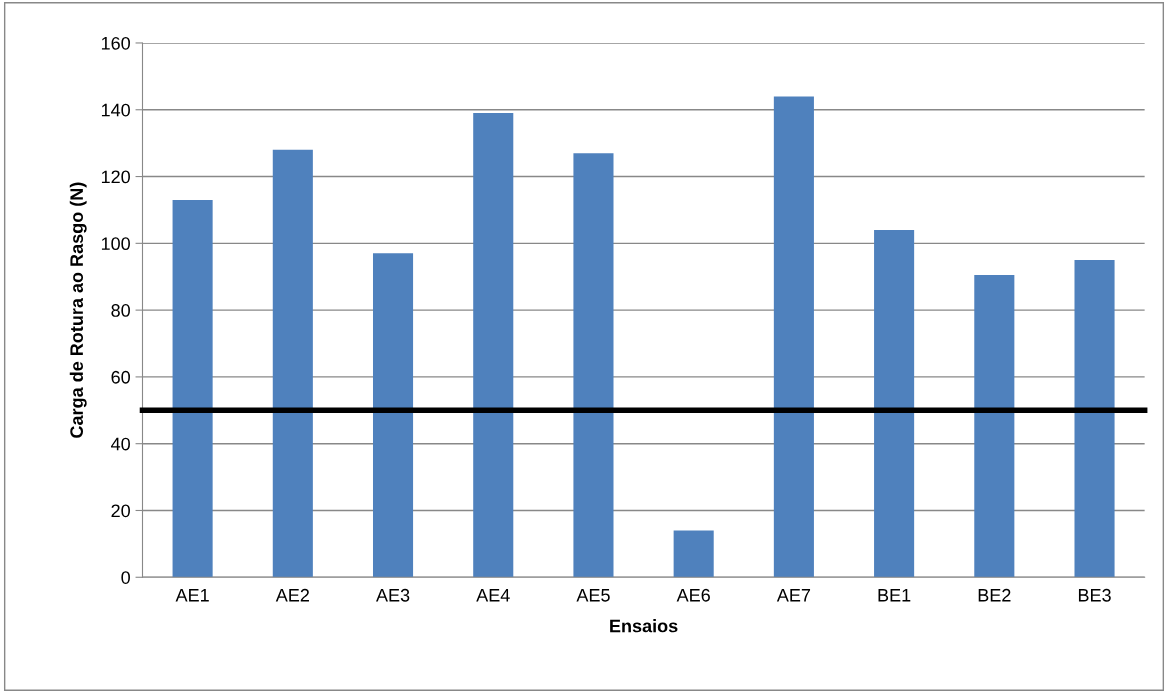 This screenshot has height=693, width=1168. I want to click on x-tick-label: BE2, so click(994, 595).